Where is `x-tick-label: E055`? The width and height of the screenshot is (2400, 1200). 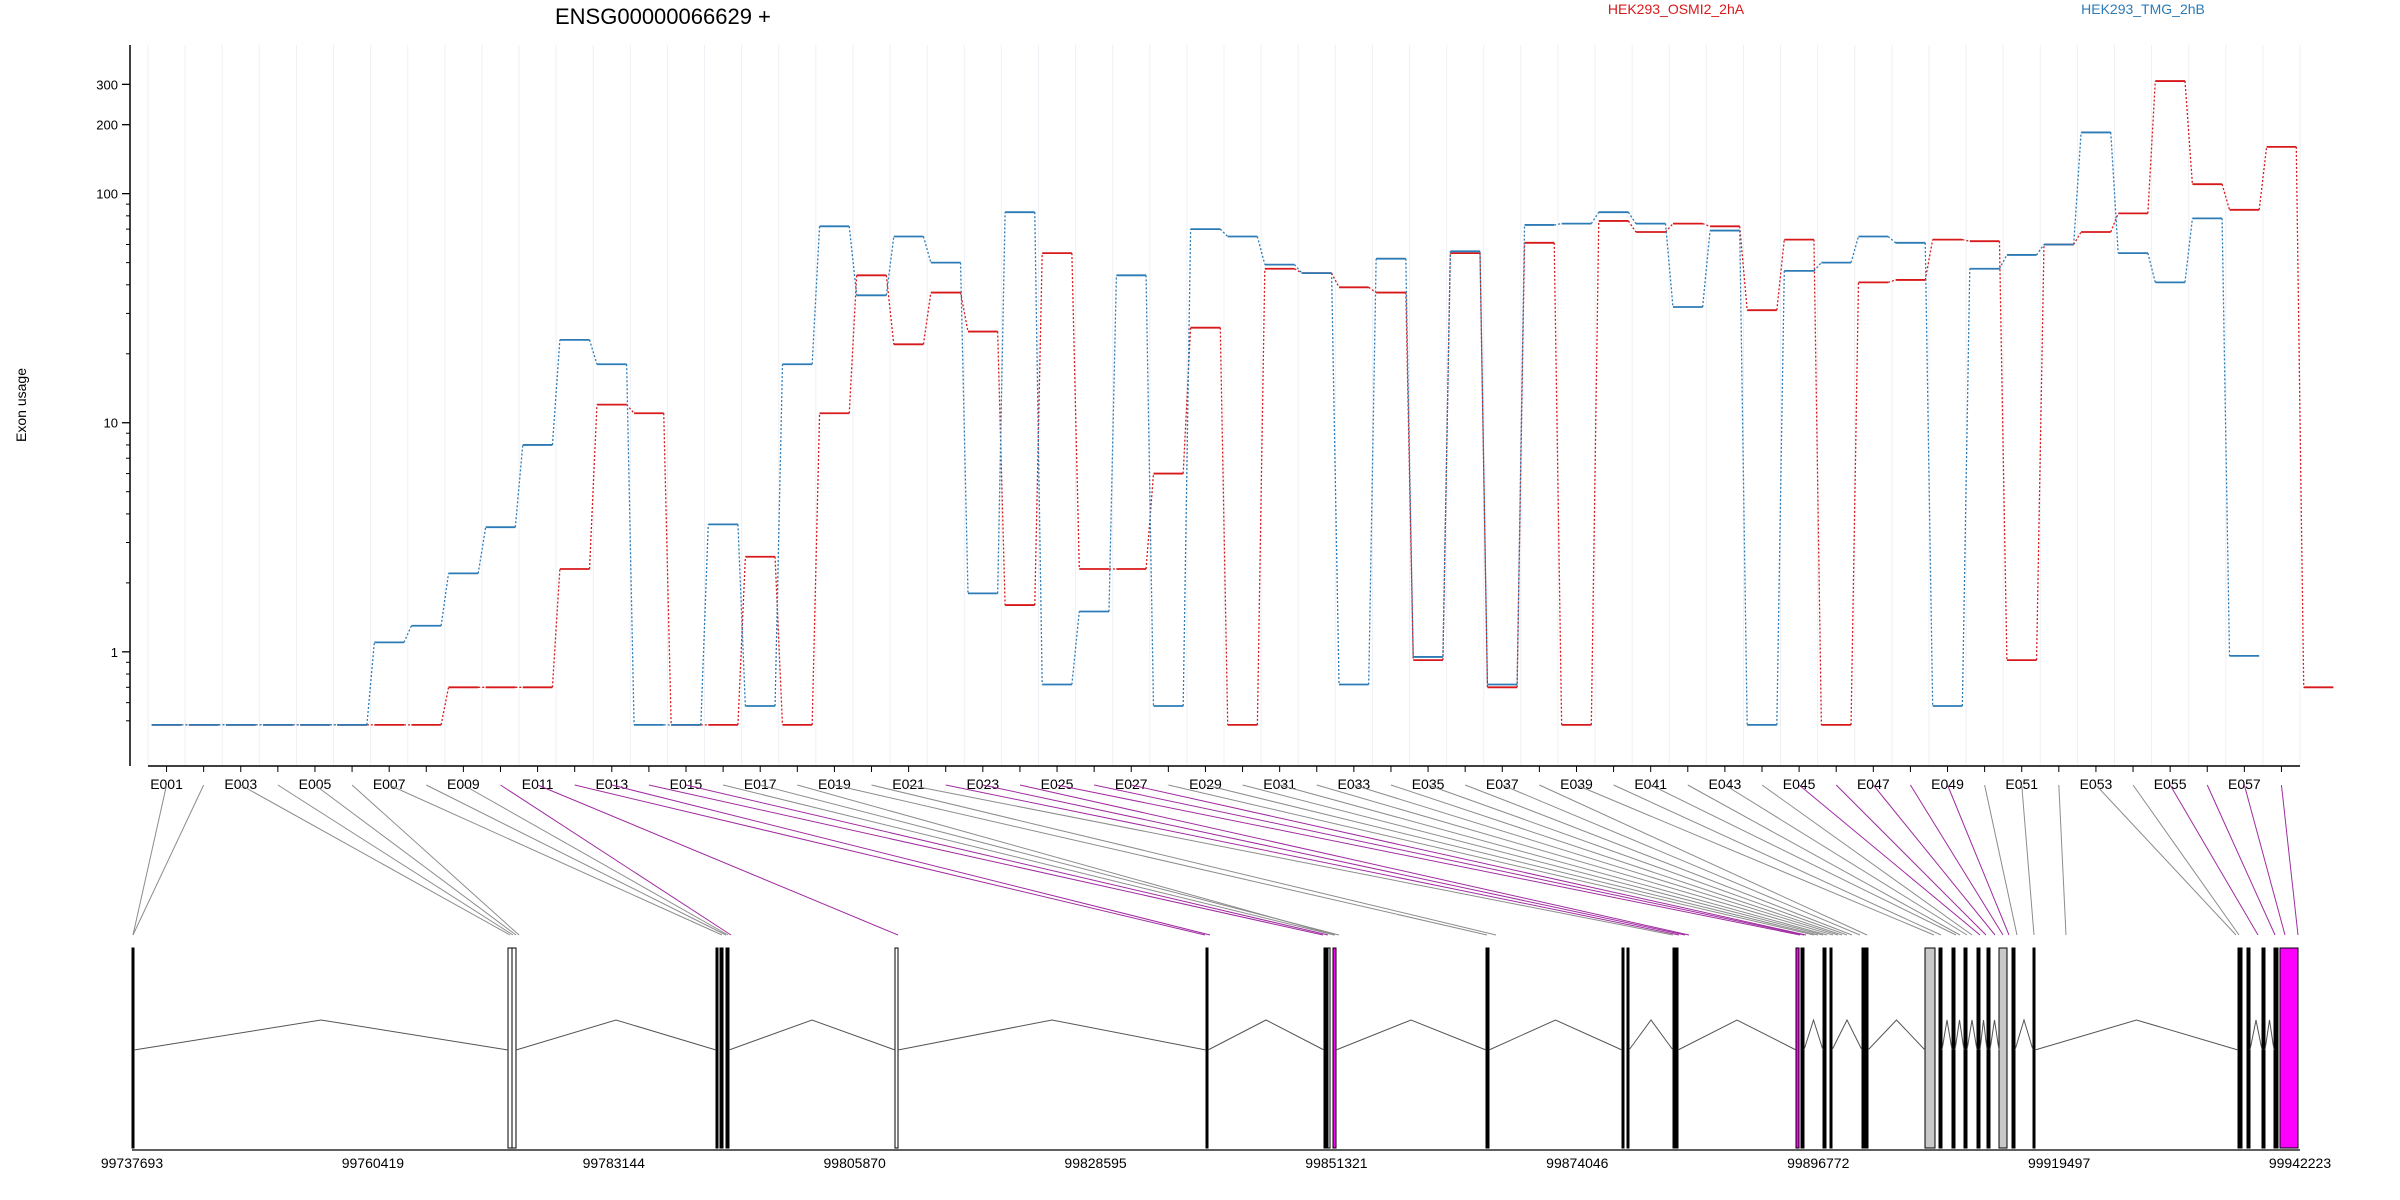 x-tick-label: E055 is located at coordinates (2170, 784).